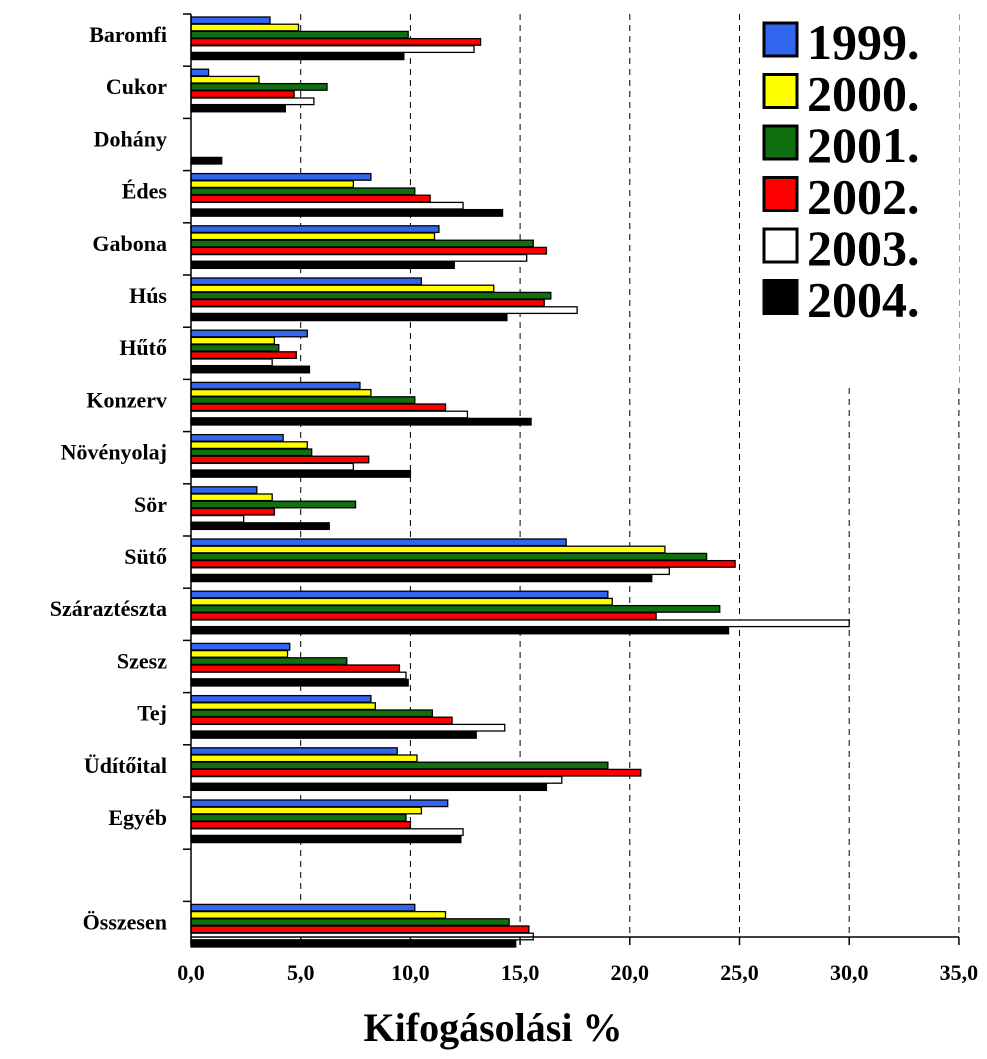  Describe the element at coordinates (850, 200) in the screenshot. I see `legend: 1999.2000.2001.2002.2003.2004.` at that location.